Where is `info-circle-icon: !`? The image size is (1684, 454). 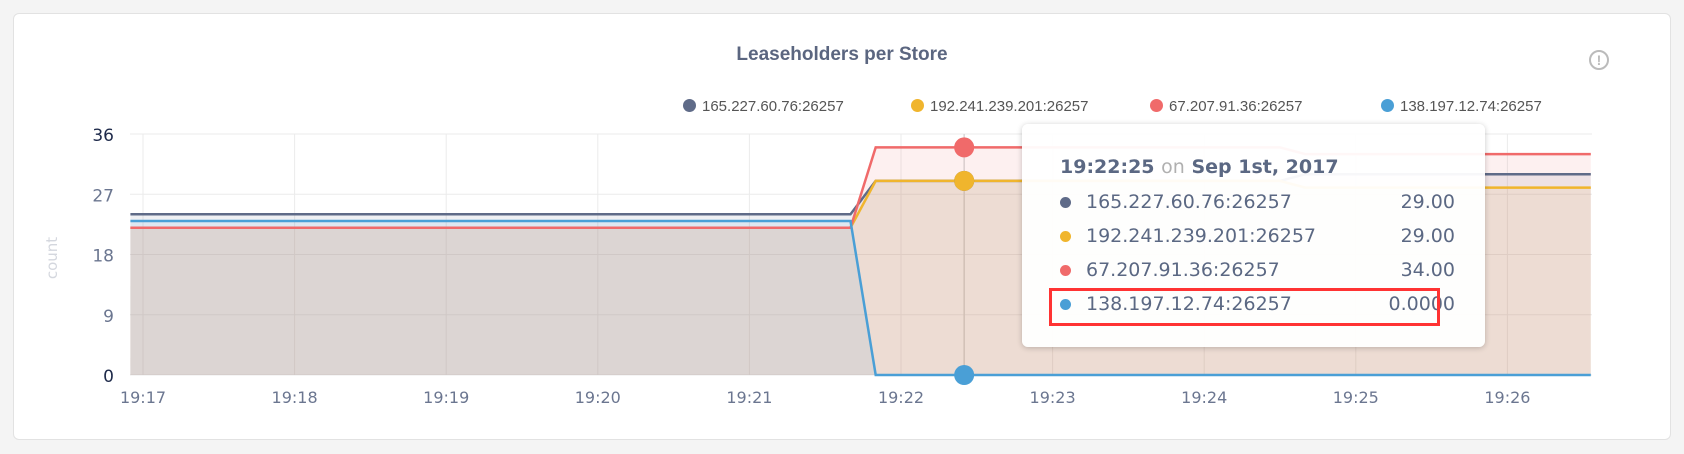 info-circle-icon: ! is located at coordinates (1599, 60).